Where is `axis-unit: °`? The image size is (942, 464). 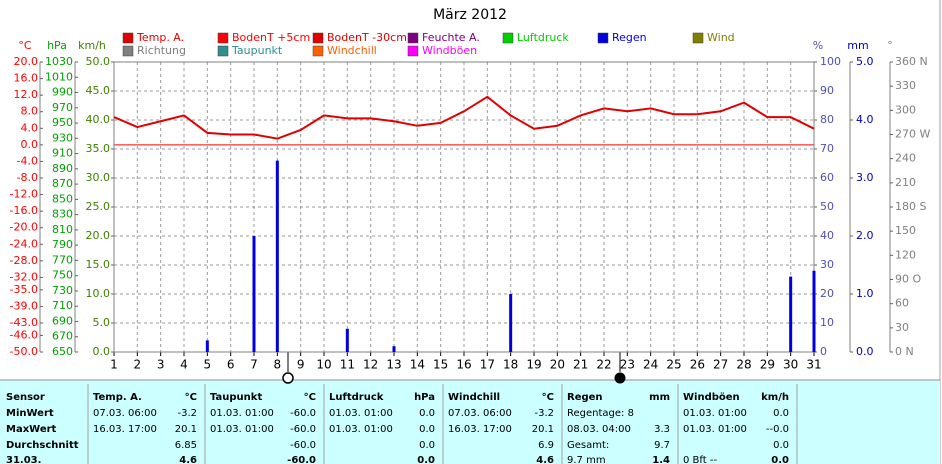
axis-unit: ° is located at coordinates (890, 45).